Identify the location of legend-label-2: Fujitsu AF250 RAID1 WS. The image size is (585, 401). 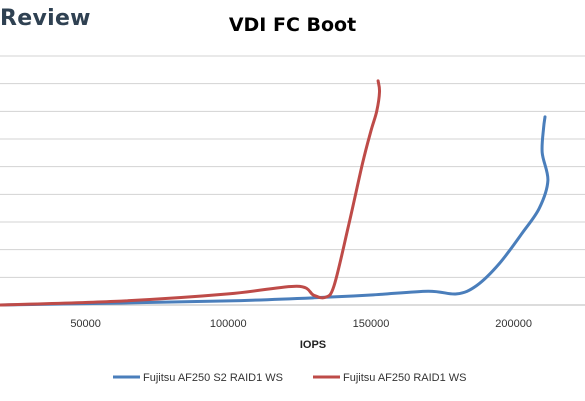
(405, 378).